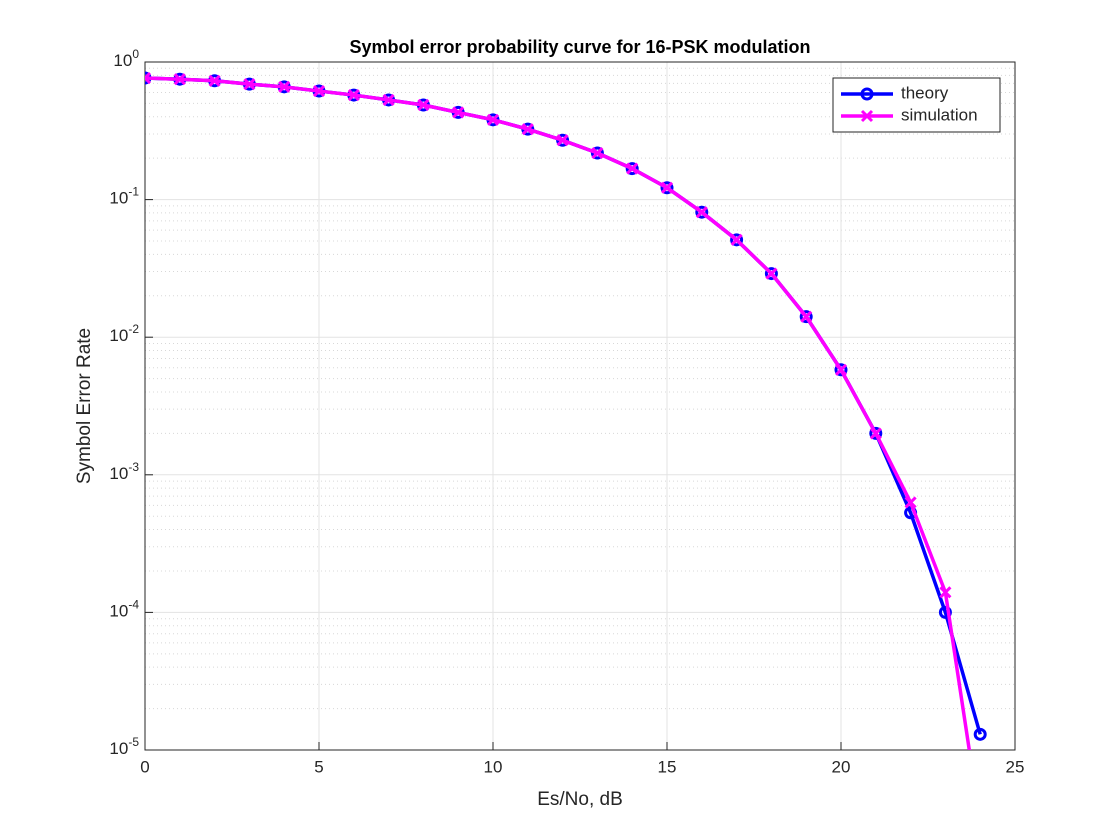 The height and width of the screenshot is (840, 1120). What do you see at coordinates (124, 471) in the screenshot?
I see `y-tick-label: 10⁻³` at bounding box center [124, 471].